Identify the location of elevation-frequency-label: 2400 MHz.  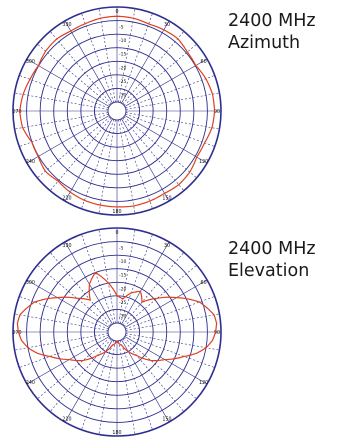
(272, 249).